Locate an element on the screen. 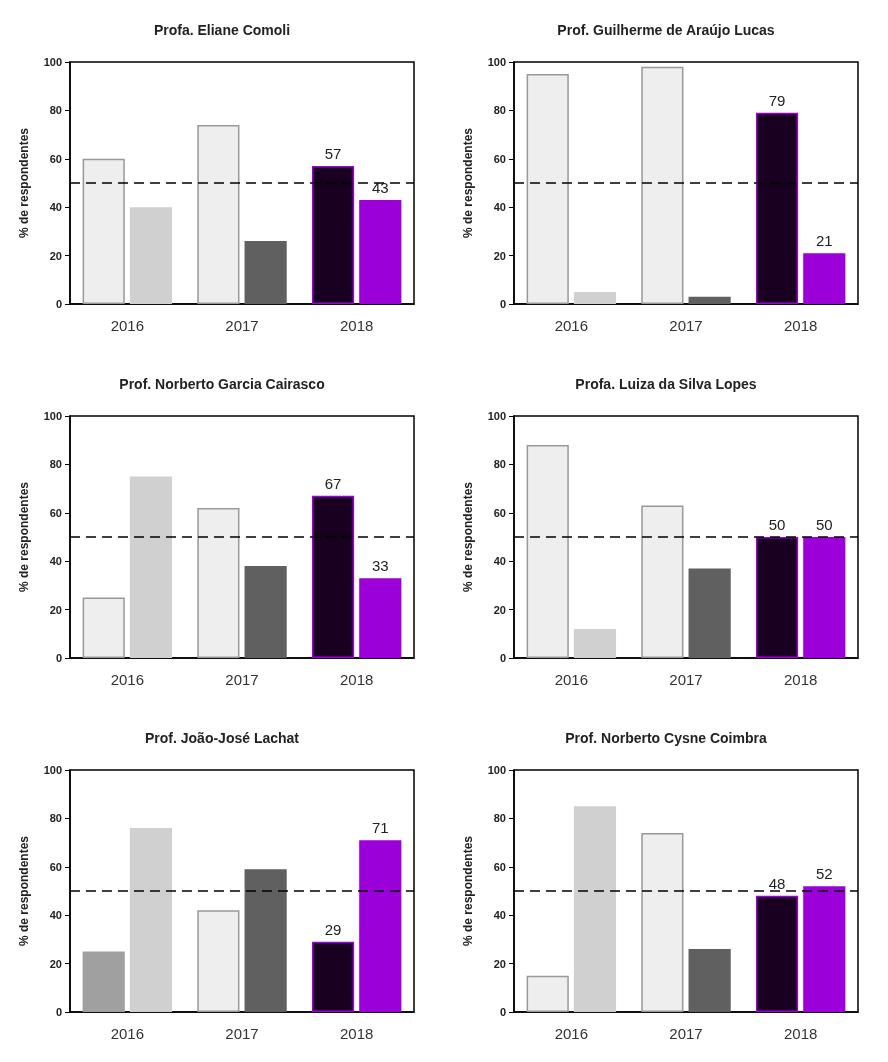  chart-title: Profa. Eliane Comoli is located at coordinates (222, 30).